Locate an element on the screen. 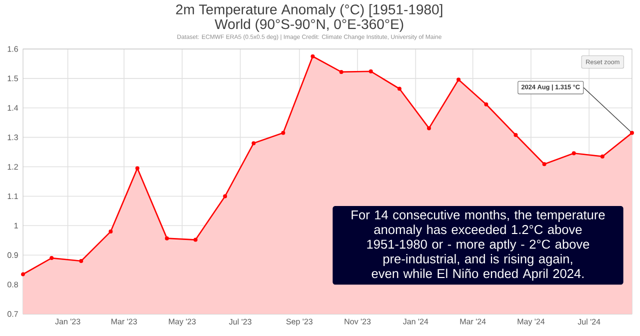 This screenshot has height=336, width=640. x-tick-label: Jan '23 is located at coordinates (67, 321).